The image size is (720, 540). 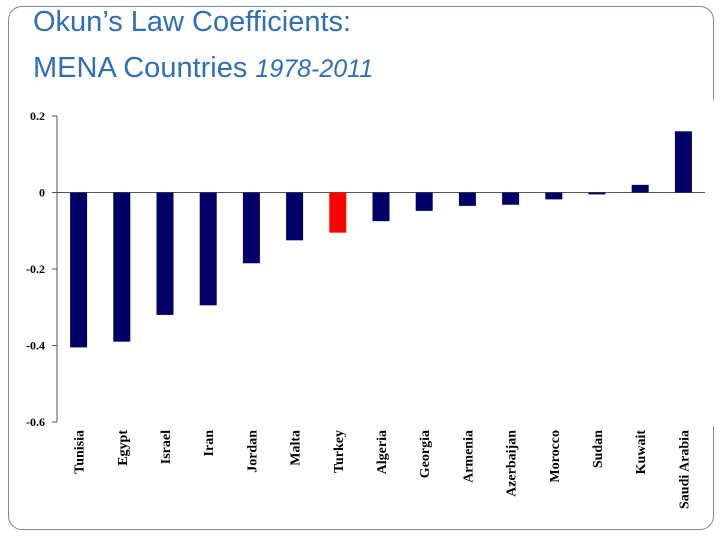 What do you see at coordinates (165, 253) in the screenshot?
I see `bar-israel` at bounding box center [165, 253].